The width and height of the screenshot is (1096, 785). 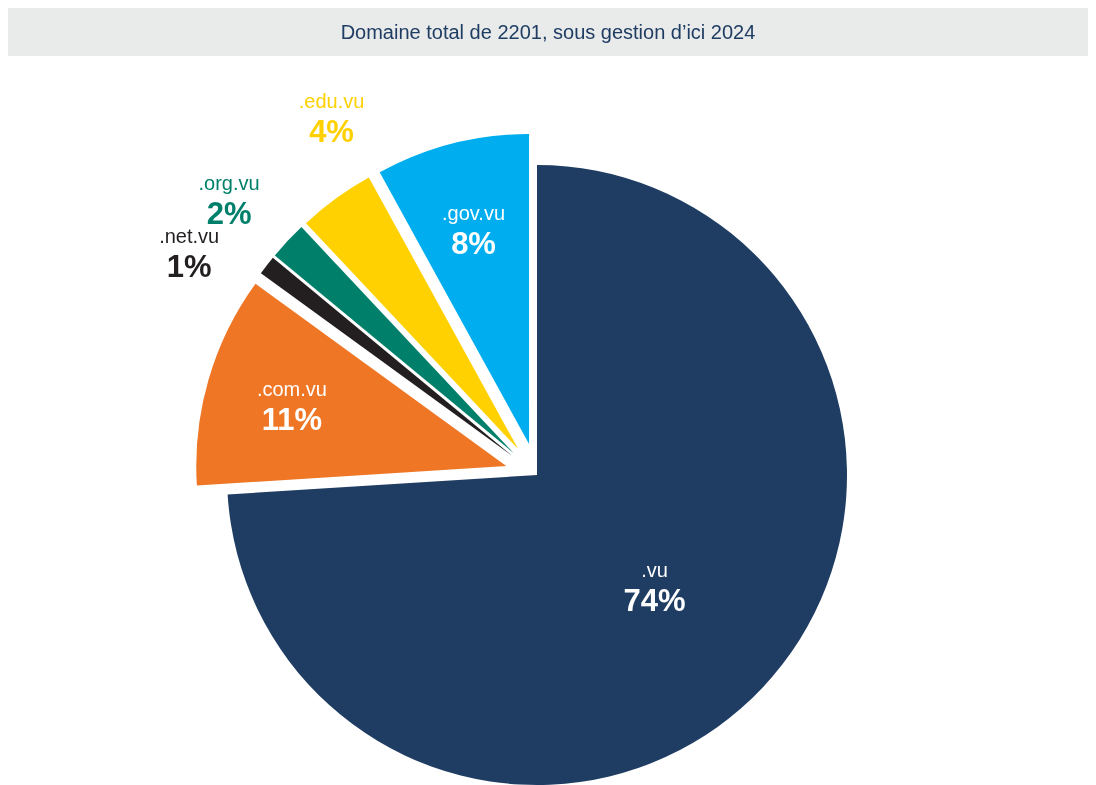 What do you see at coordinates (473, 243) in the screenshot?
I see `data-label: 8%` at bounding box center [473, 243].